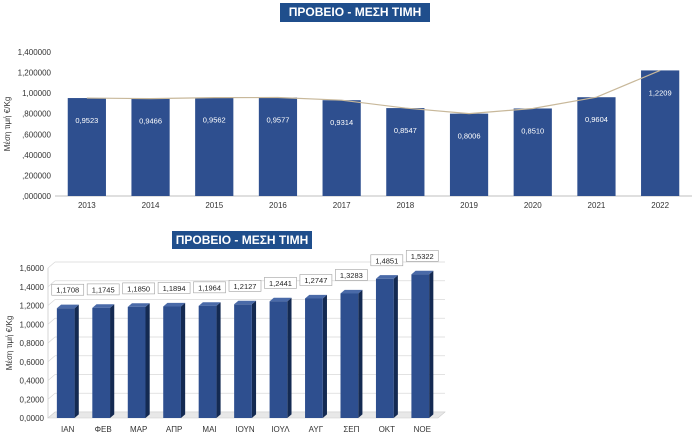 The height and width of the screenshot is (439, 700). What do you see at coordinates (36, 134) in the screenshot?
I see `chart1-ytick-label: ,600000` at bounding box center [36, 134].